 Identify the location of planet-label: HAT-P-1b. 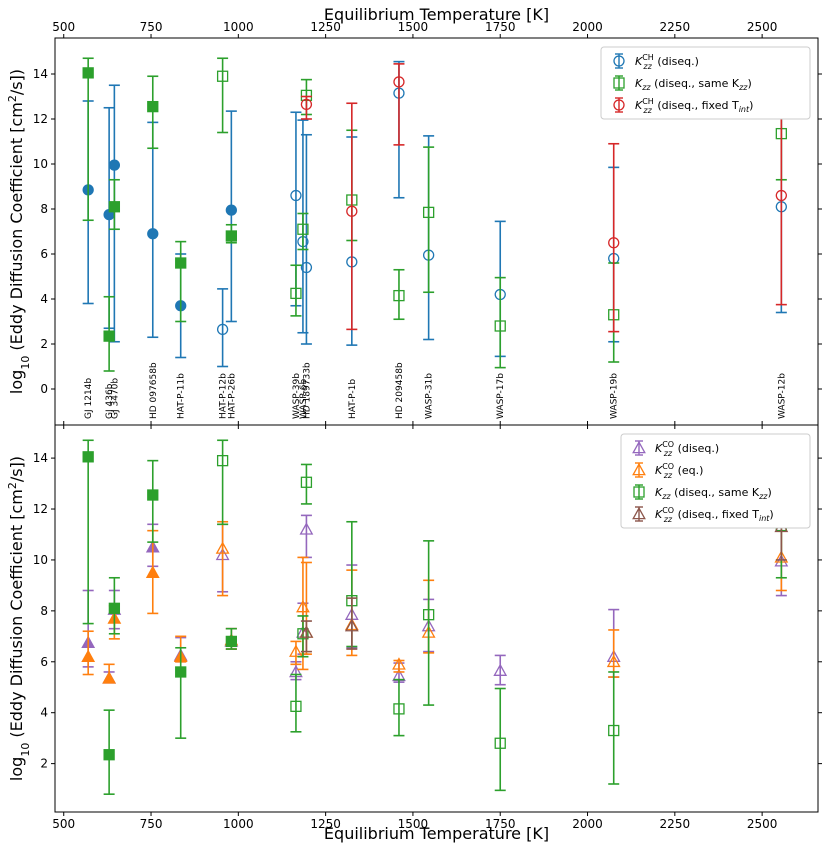
(353, 399).